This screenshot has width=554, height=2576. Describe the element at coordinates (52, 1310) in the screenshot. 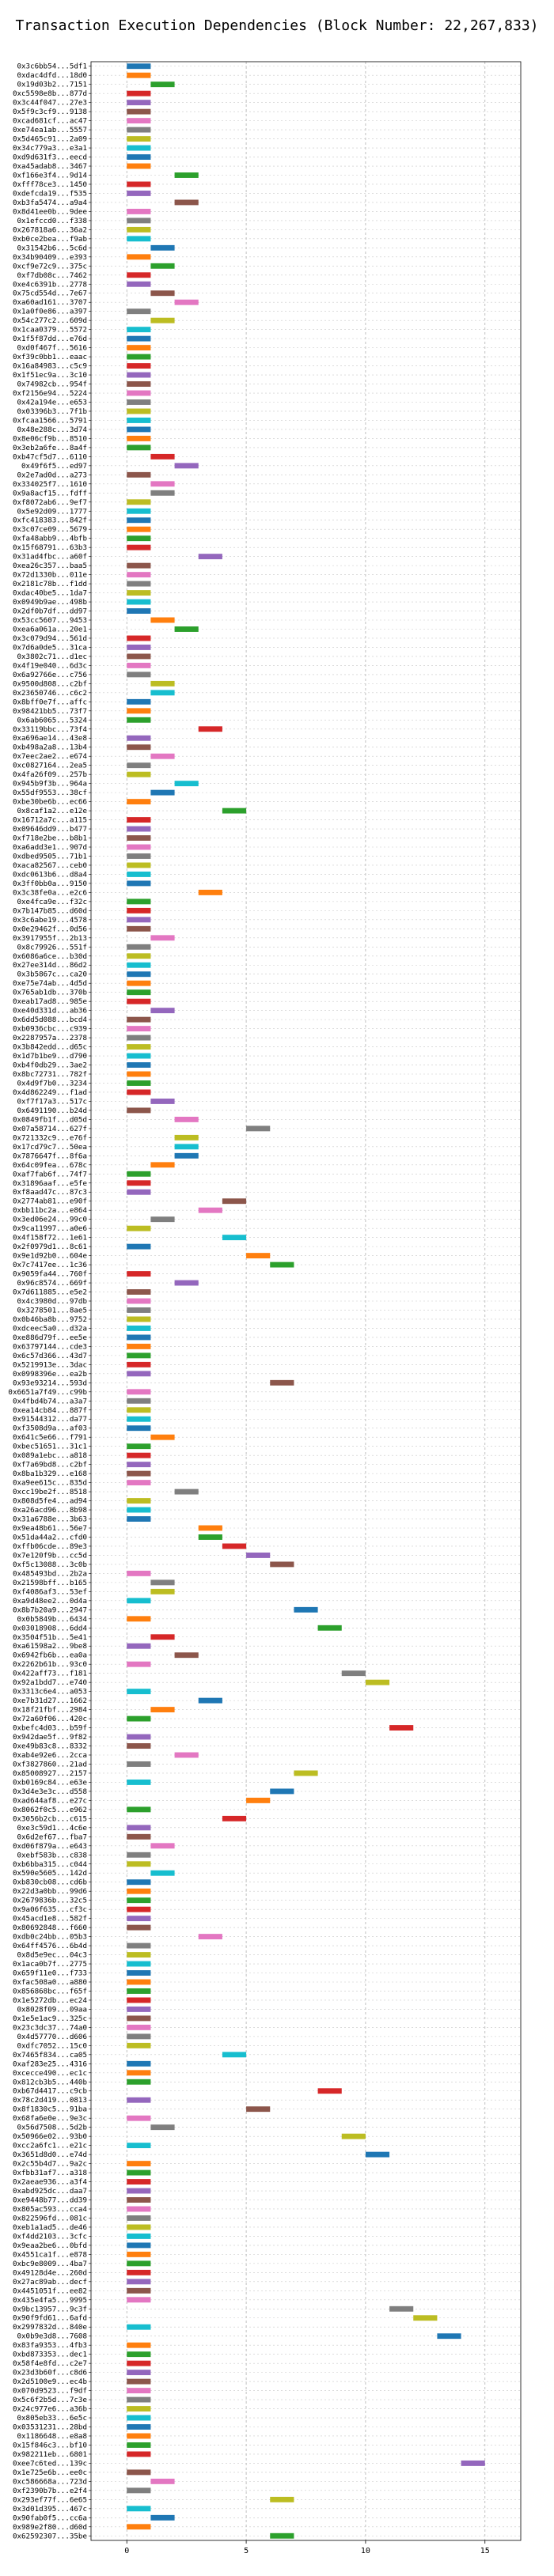

I see `transaction-label: 0x3278501...8ae5` at that location.